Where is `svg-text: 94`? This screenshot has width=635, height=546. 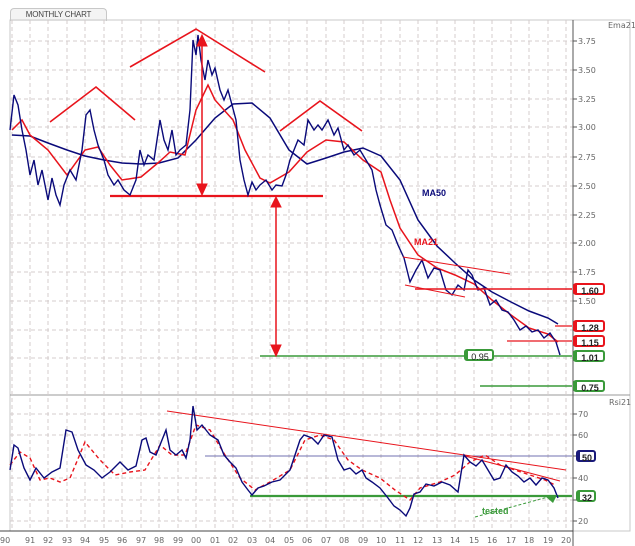
svg-text: 94 is located at coordinates (85, 540).